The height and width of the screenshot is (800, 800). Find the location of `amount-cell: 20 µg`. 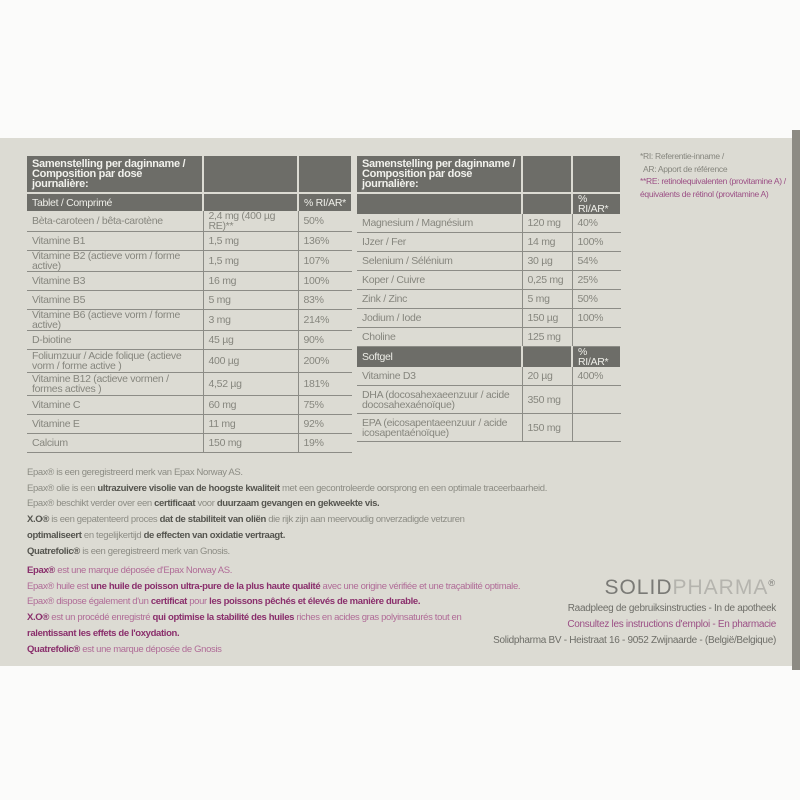

amount-cell: 20 µg is located at coordinates (547, 376).